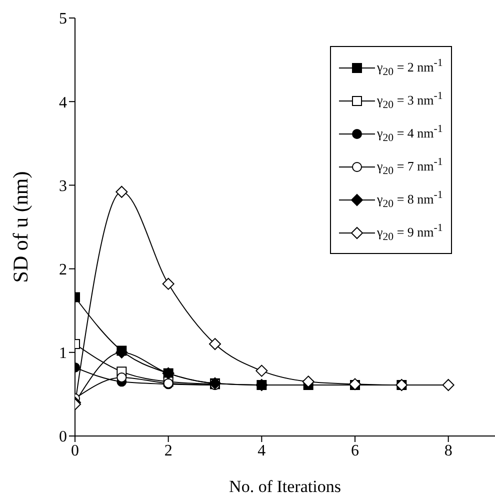 Image resolution: width=495 pixels, height=502 pixels. What do you see at coordinates (63, 269) in the screenshot?
I see `y-tick-label: 2` at bounding box center [63, 269].